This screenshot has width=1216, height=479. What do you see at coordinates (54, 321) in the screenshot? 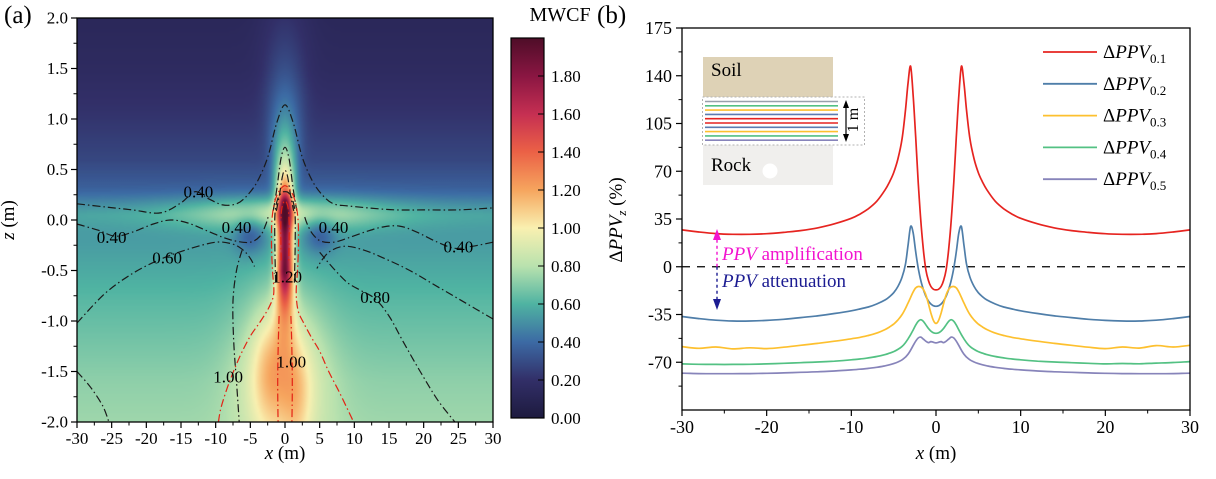
I see `z-tick-label: -1.0` at bounding box center [54, 321].